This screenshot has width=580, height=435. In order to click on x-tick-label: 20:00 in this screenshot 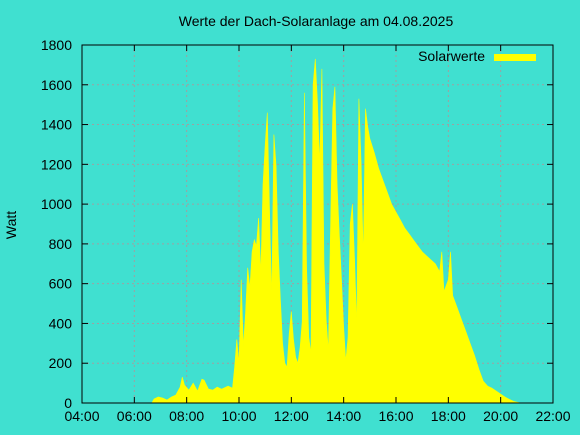, I will do `click(500, 416)`.